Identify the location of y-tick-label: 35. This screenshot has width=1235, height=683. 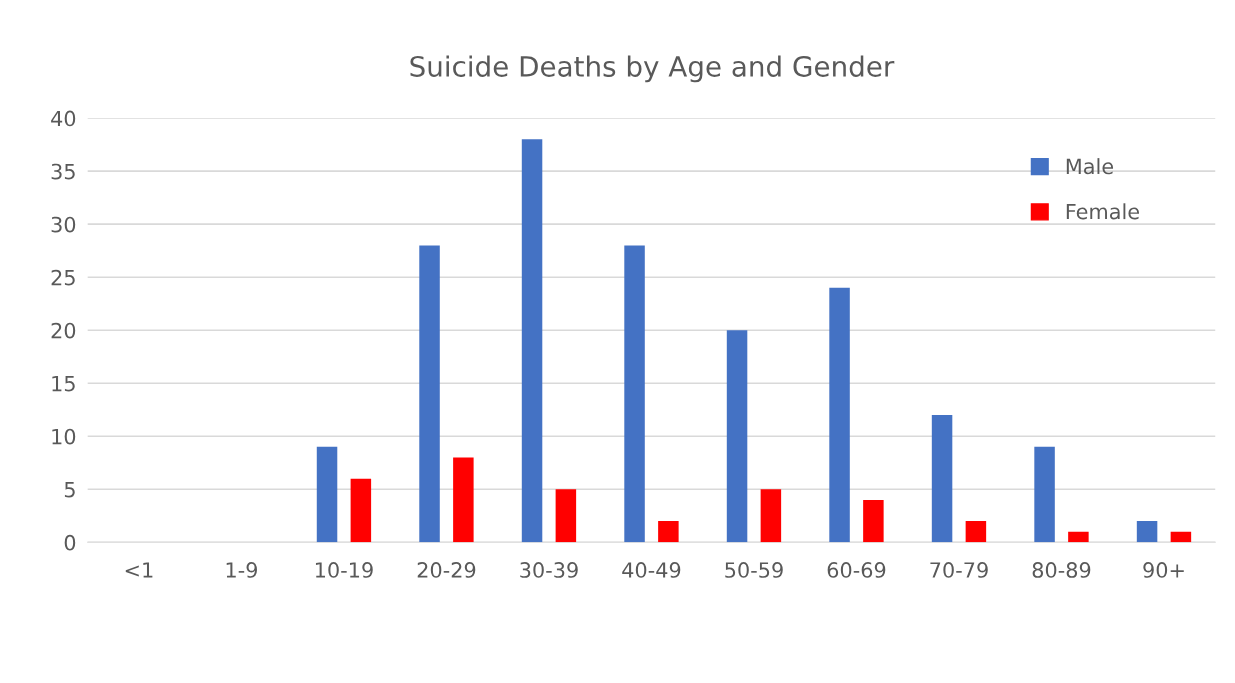
(63, 171).